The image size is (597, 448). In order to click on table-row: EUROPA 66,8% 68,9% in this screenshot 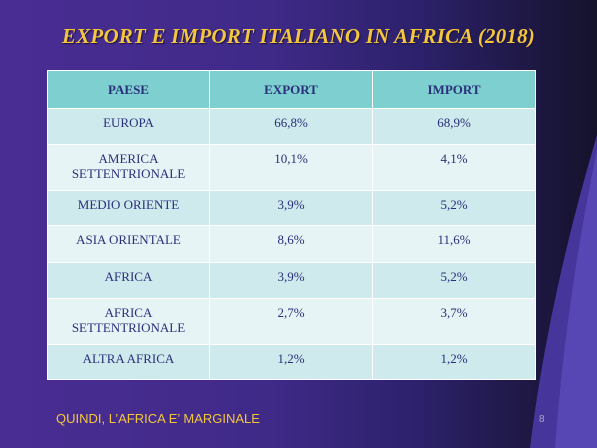, I will do `click(291, 126)`.